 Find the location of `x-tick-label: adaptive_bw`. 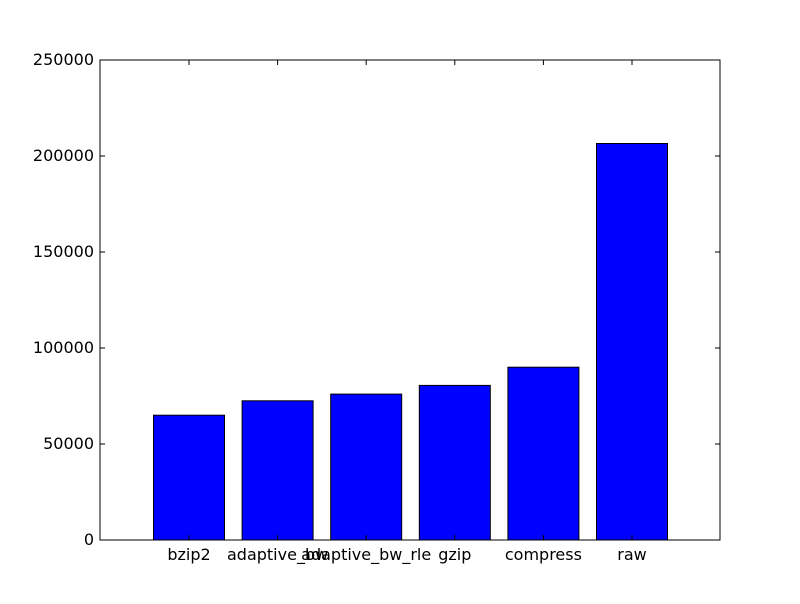

x-tick-label: adaptive_bw is located at coordinates (277, 555).